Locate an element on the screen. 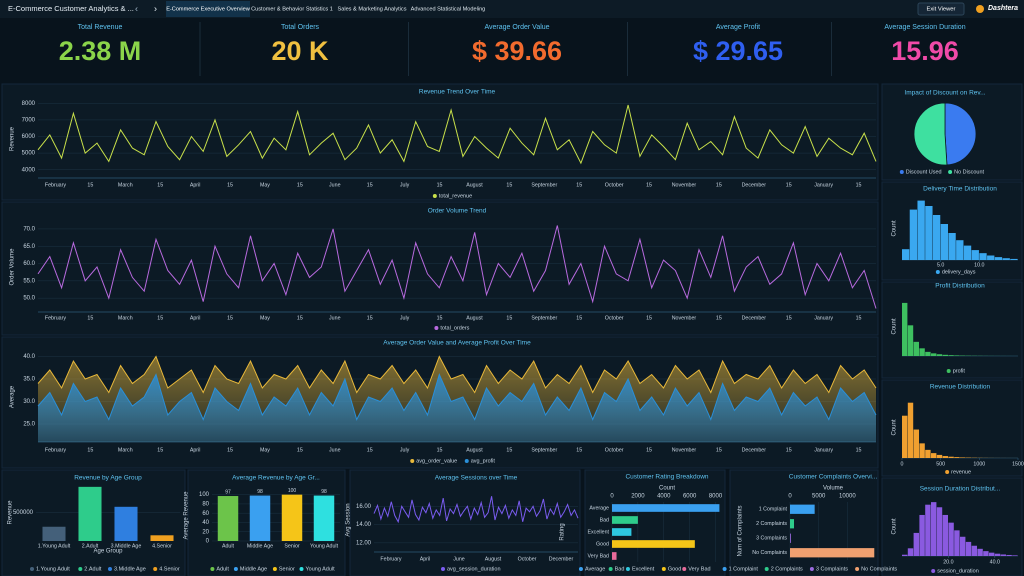 The width and height of the screenshot is (1024, 576). chart-title: Delivery Time Distribution is located at coordinates (960, 189).